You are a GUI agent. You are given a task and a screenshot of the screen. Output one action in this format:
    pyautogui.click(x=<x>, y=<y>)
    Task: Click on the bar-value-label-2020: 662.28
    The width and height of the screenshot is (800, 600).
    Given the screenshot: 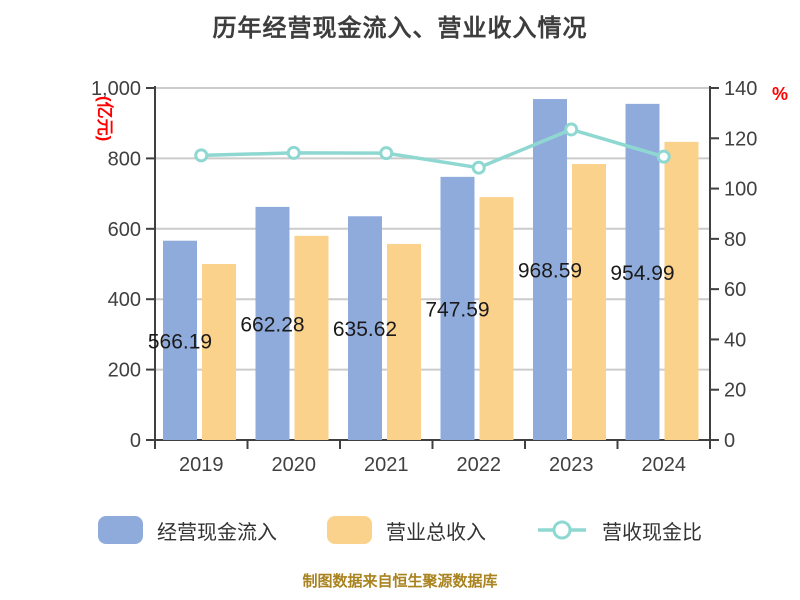 What is the action you would take?
    pyautogui.click(x=272, y=324)
    